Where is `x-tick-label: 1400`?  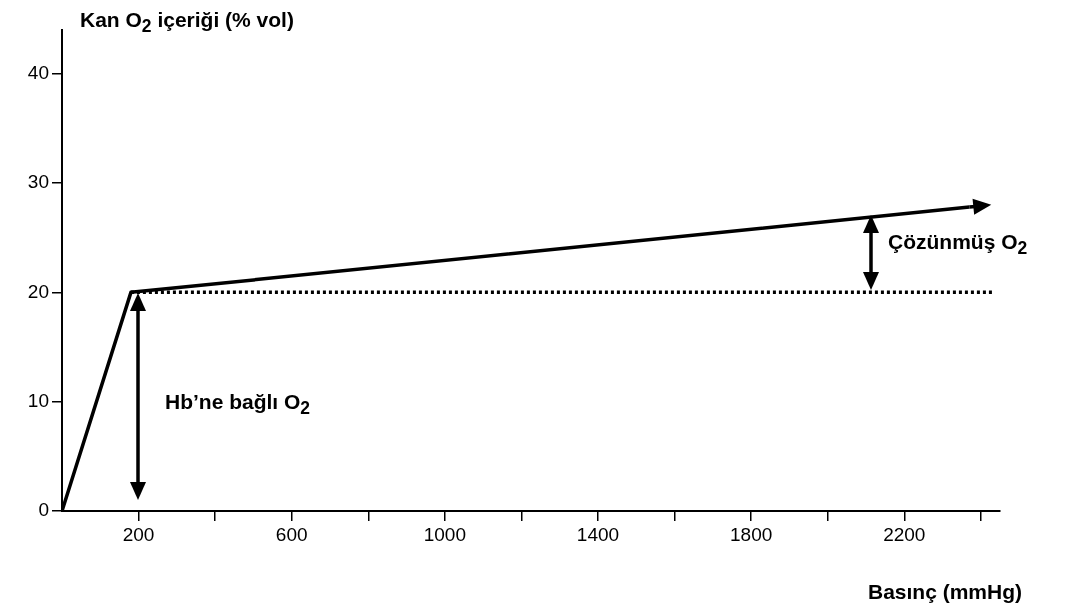
x-tick-label: 1400 is located at coordinates (598, 534).